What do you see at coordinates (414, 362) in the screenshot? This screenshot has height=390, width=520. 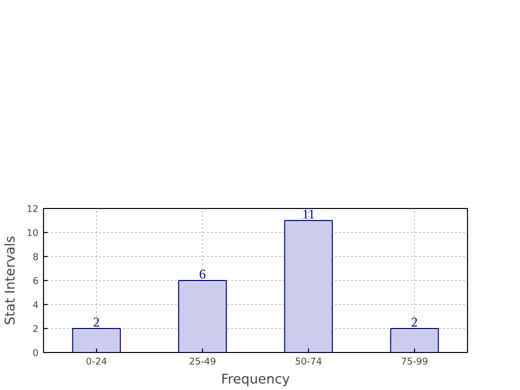 I see `x-tick-label: 75-99` at bounding box center [414, 362].